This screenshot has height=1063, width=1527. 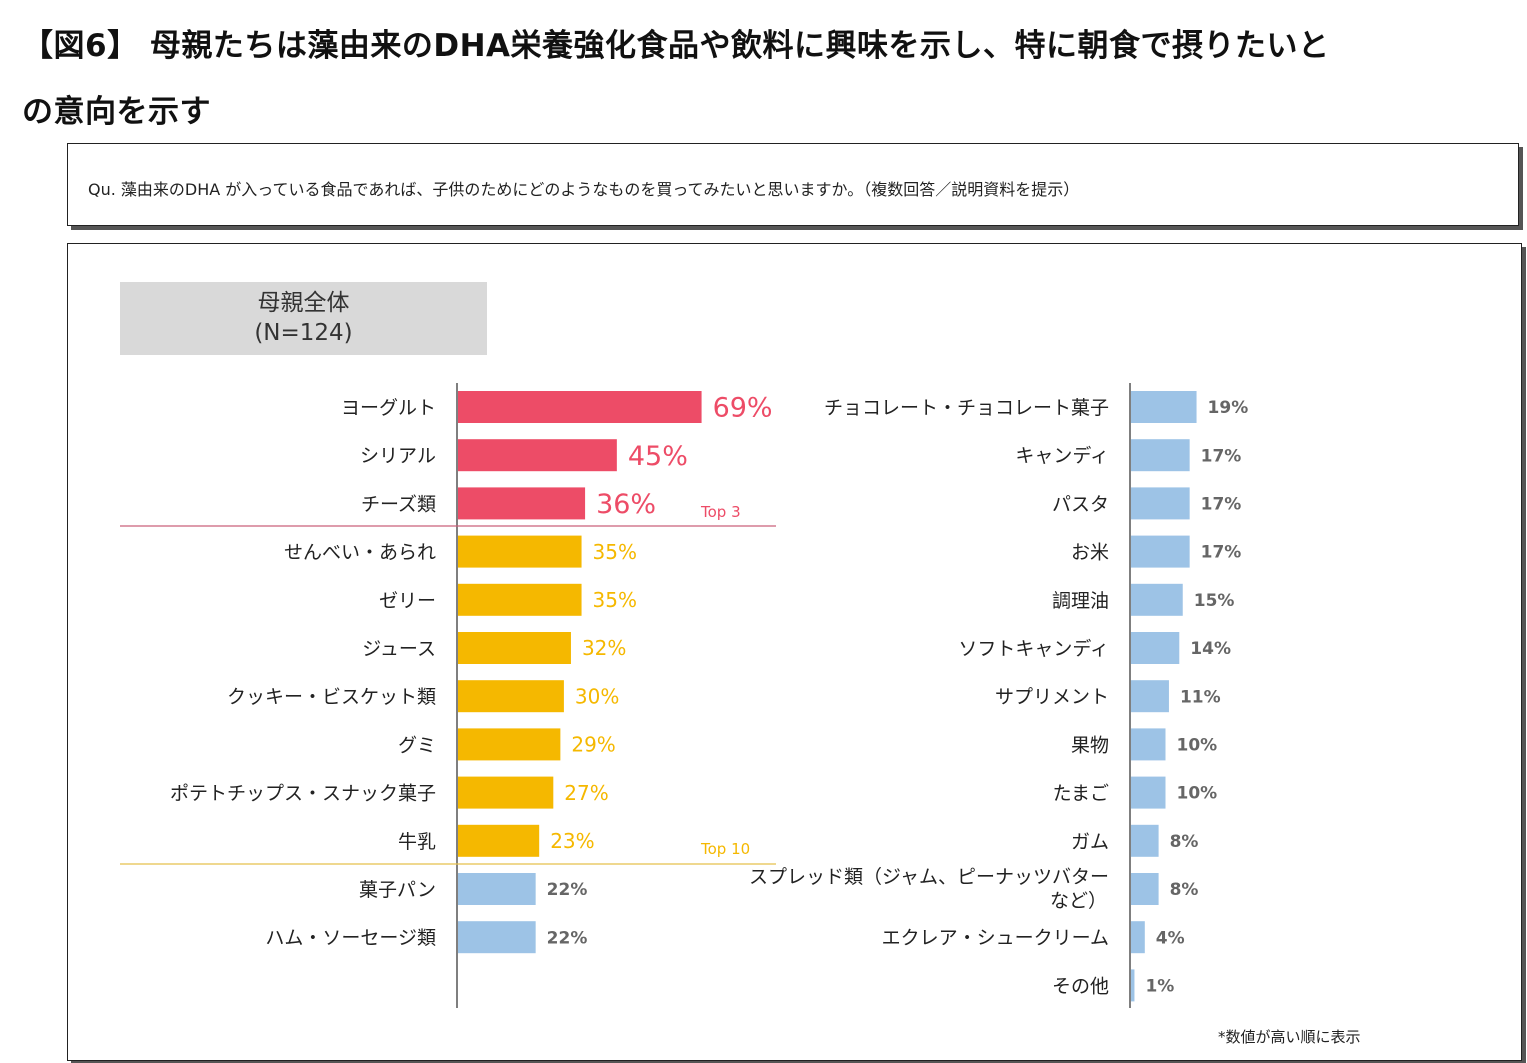 I want to click on top10-marker-label: Top 10, so click(x=725, y=849).